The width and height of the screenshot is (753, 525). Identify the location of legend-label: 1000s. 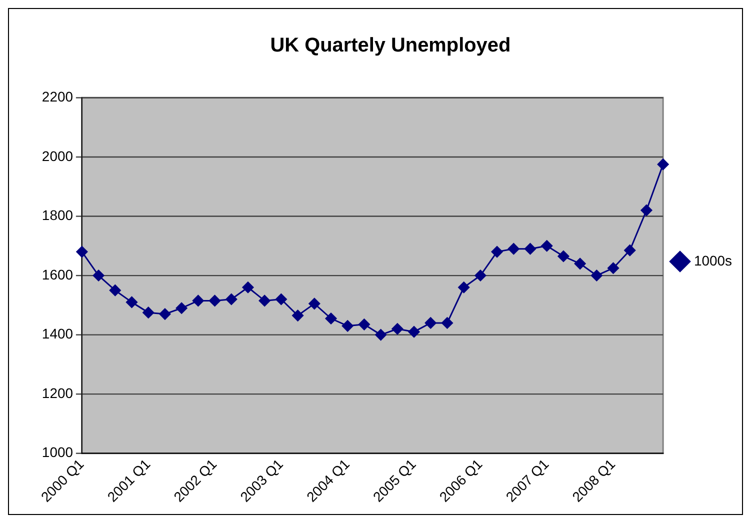
(713, 260).